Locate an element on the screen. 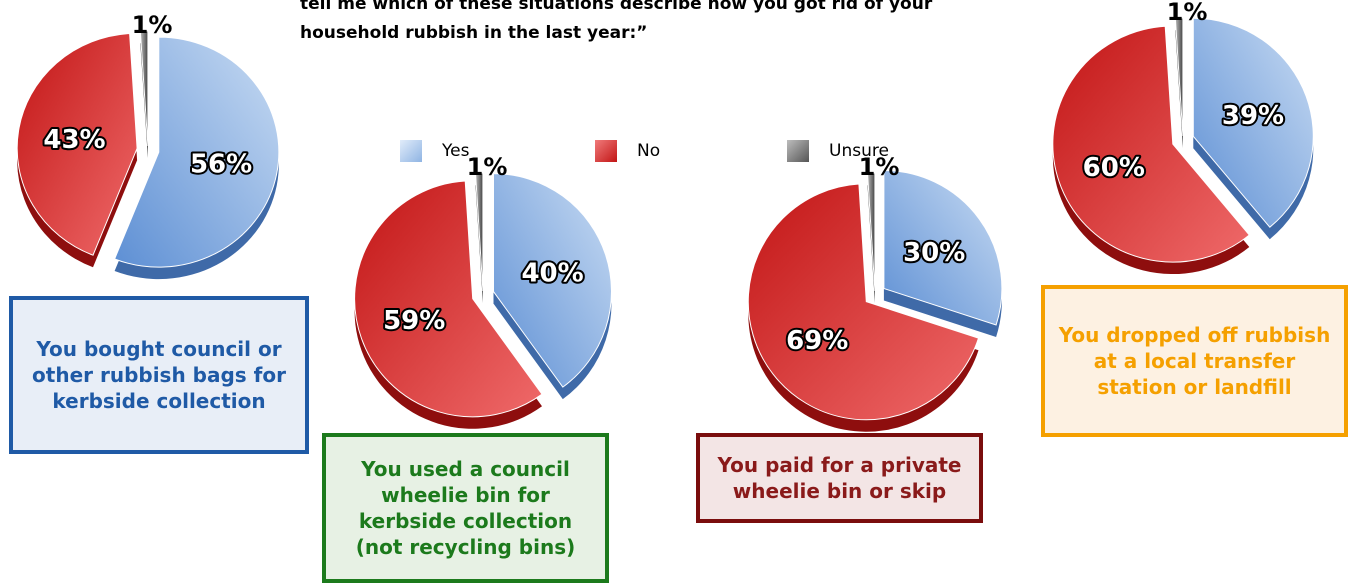 This screenshot has height=583, width=1349. pie-2-label-no: 69% is located at coordinates (817, 341).